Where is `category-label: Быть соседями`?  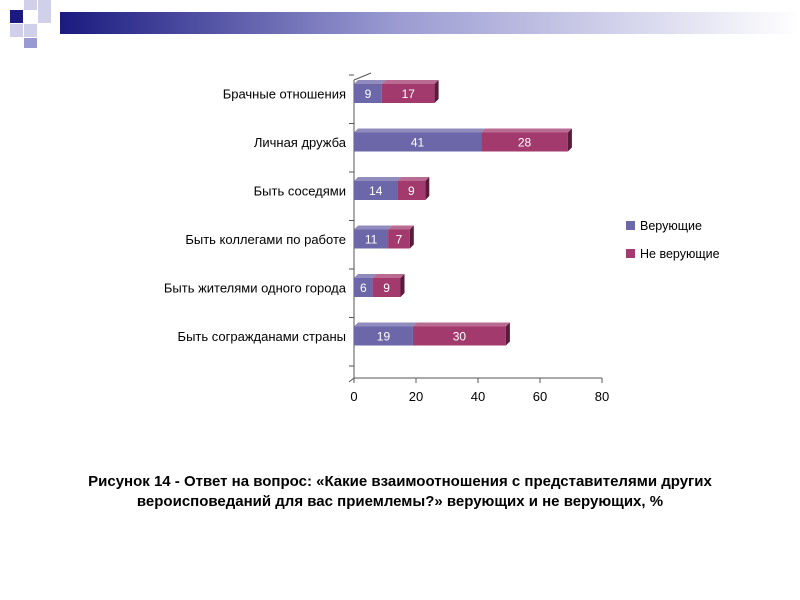
category-label: Быть соседями is located at coordinates (300, 191).